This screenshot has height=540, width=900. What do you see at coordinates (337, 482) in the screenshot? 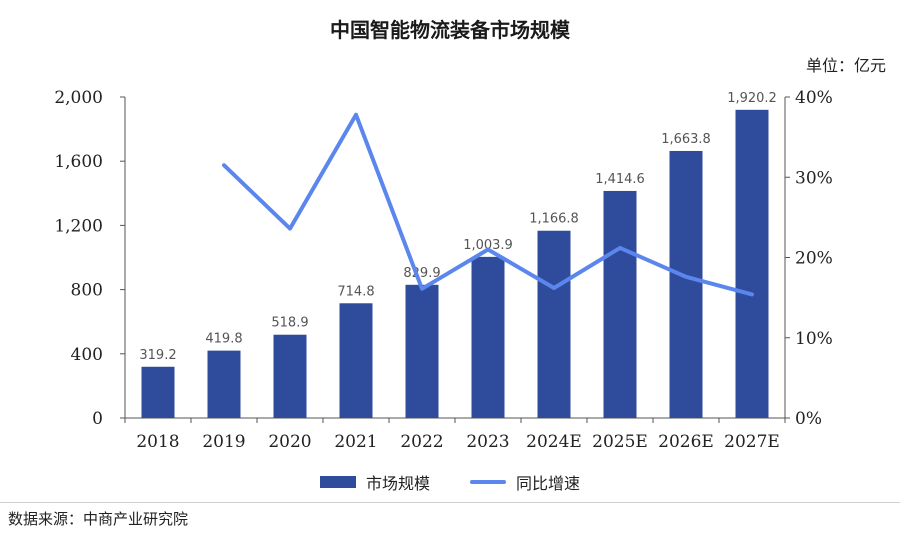
I see `legend-swatch-bar` at bounding box center [337, 482].